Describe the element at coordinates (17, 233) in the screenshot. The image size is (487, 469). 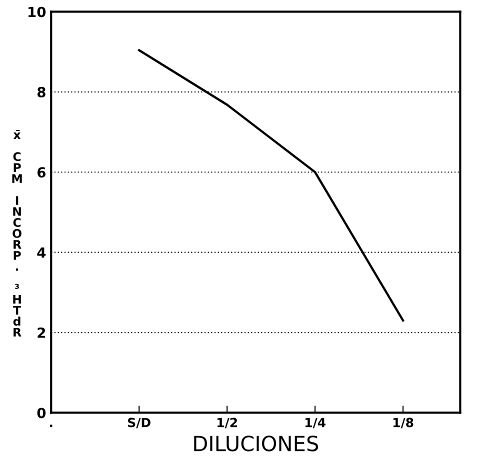
I see `text: x̄ CPM INCORP. ³HTdR` at that location.